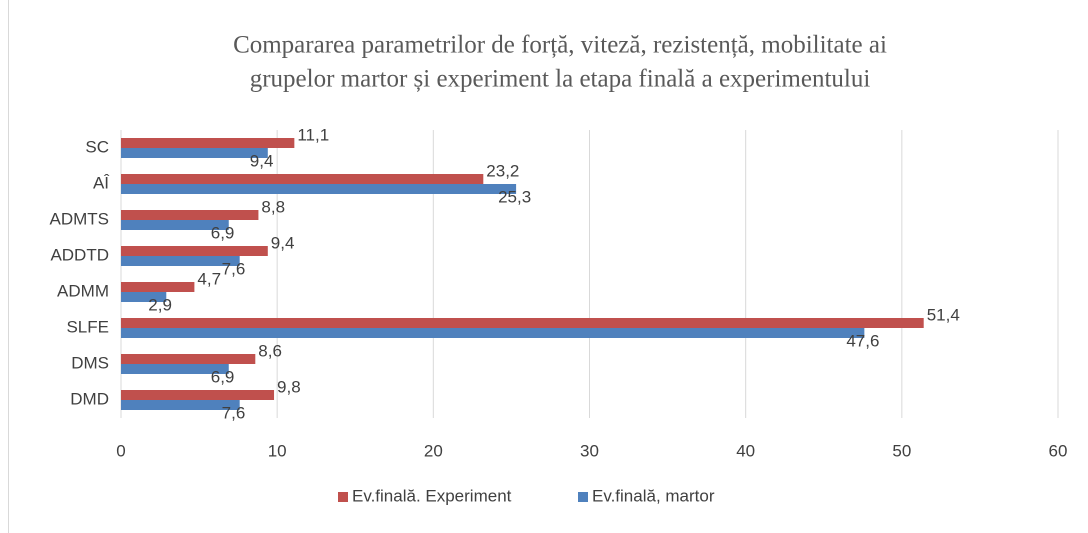  I want to click on x-tick-label: 10, so click(277, 450).